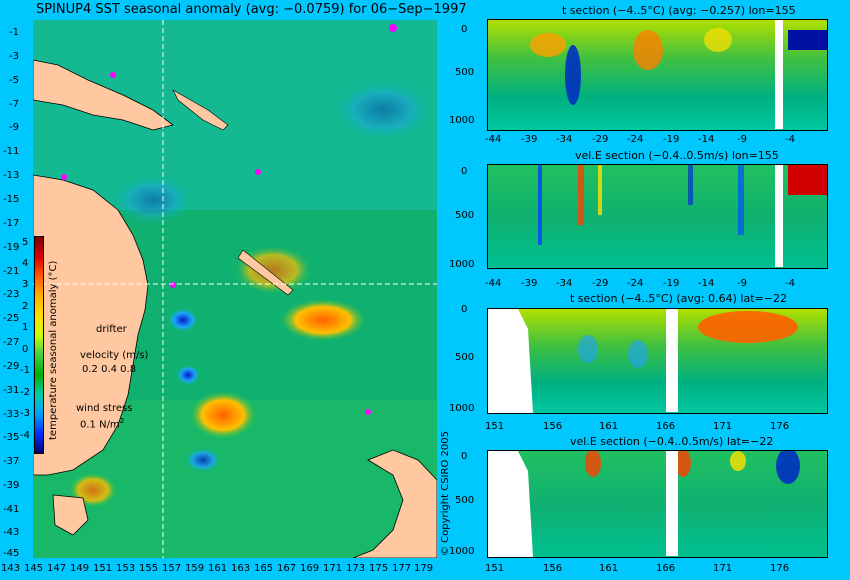  What do you see at coordinates (644, 504) in the screenshot?
I see `panel-4-graphic` at bounding box center [644, 504].